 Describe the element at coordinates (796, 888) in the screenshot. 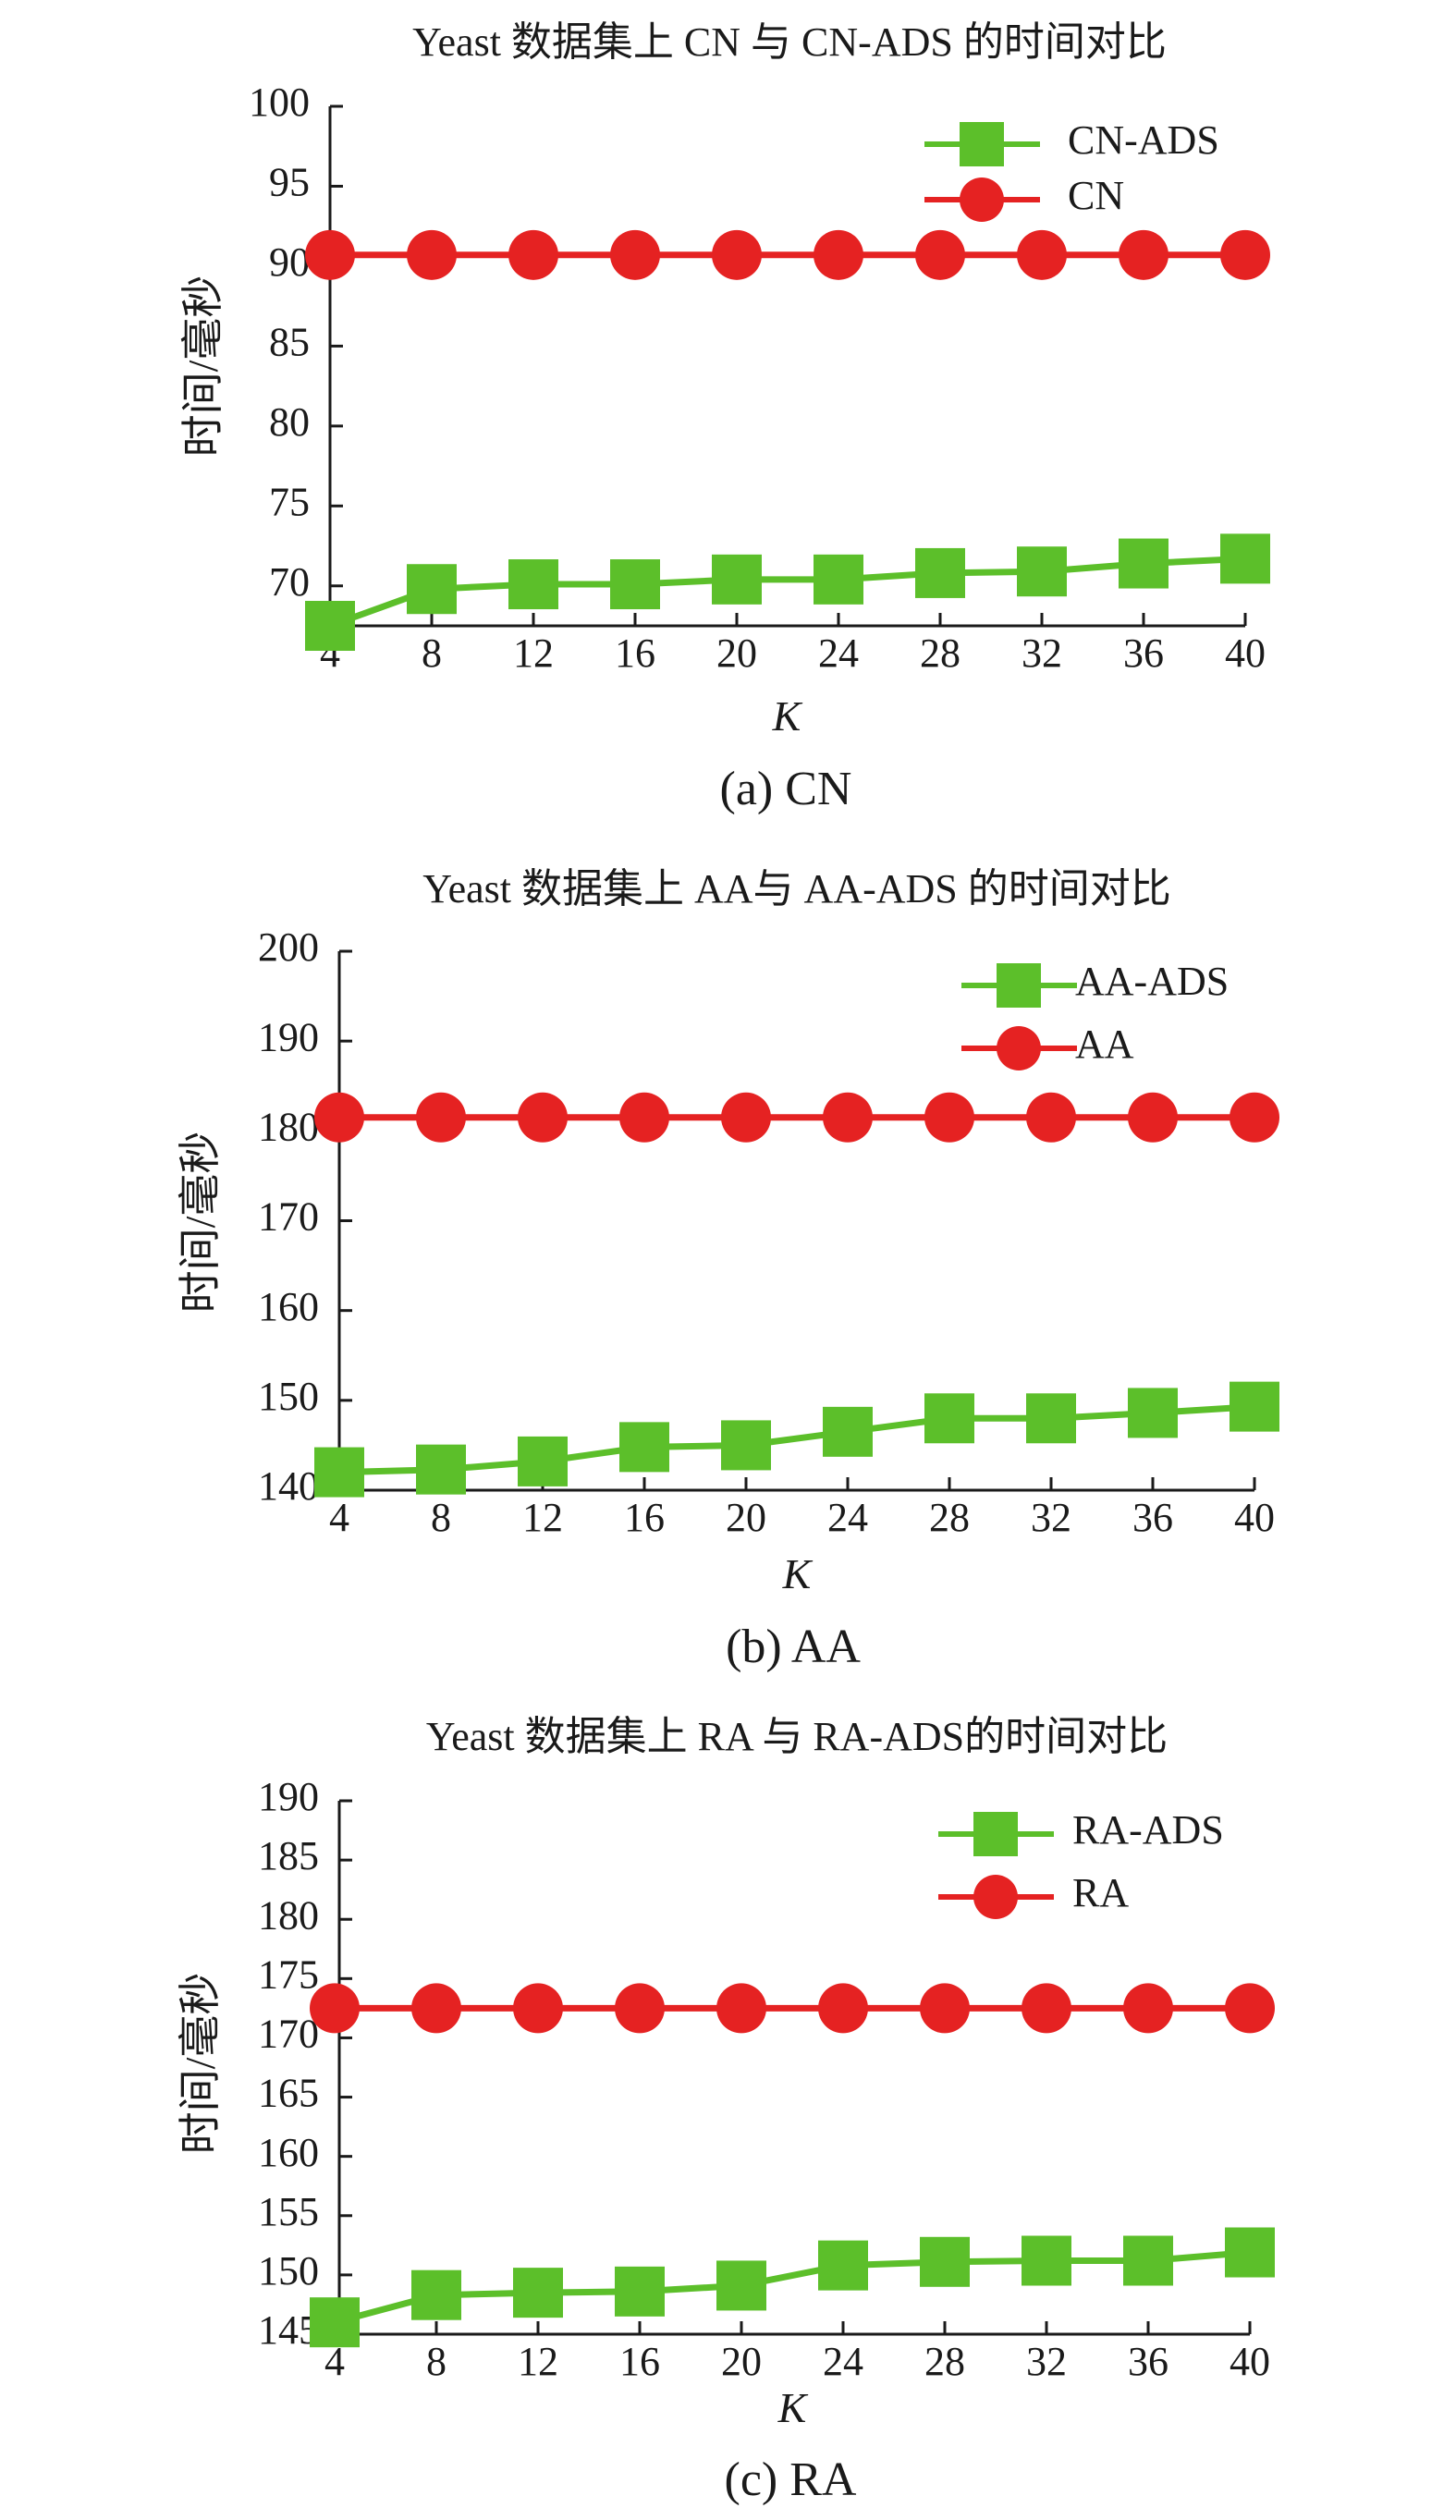

I see `chart-title: Yeast 数据集上 AA与 AA-ADS 的时间对比` at that location.